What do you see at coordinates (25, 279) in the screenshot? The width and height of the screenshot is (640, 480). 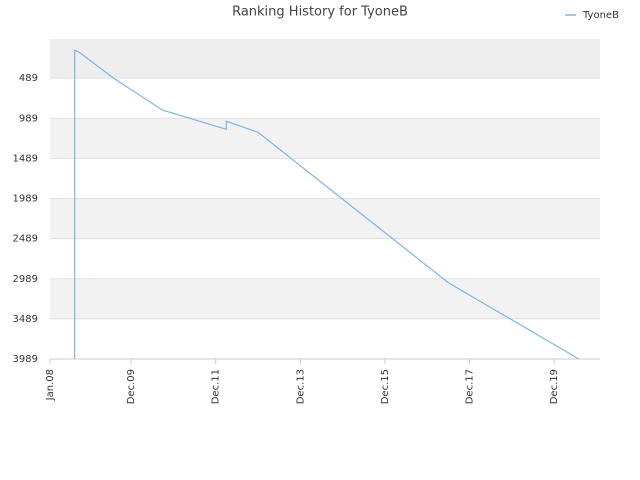 I see `y-tick-label: 2989` at bounding box center [25, 279].